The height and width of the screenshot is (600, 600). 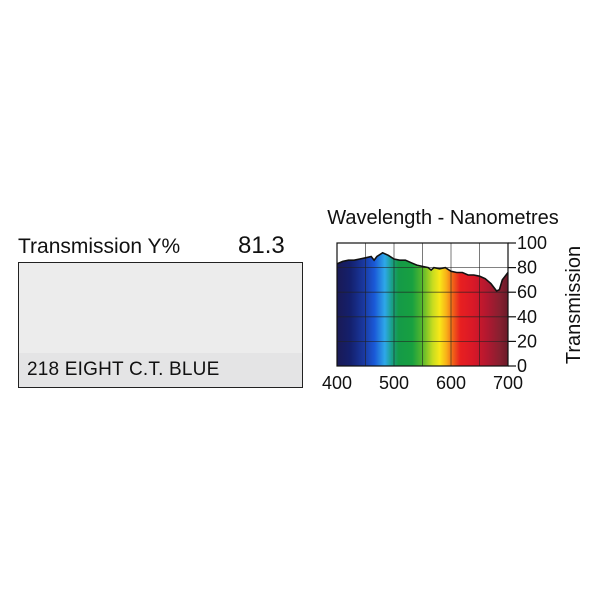 I want to click on y-tick-label: 60, so click(x=527, y=292).